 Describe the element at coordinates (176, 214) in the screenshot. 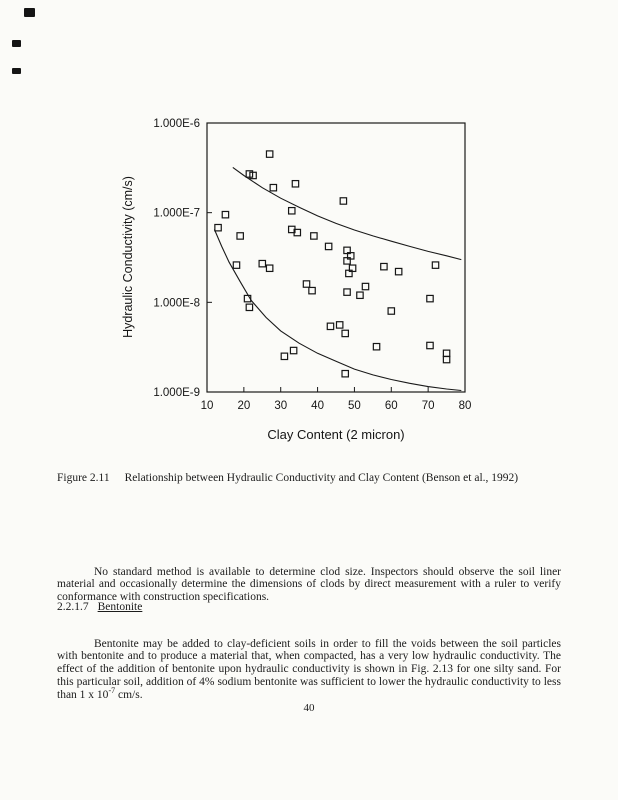

I see `y-tick-label: 1.000E-7` at that location.